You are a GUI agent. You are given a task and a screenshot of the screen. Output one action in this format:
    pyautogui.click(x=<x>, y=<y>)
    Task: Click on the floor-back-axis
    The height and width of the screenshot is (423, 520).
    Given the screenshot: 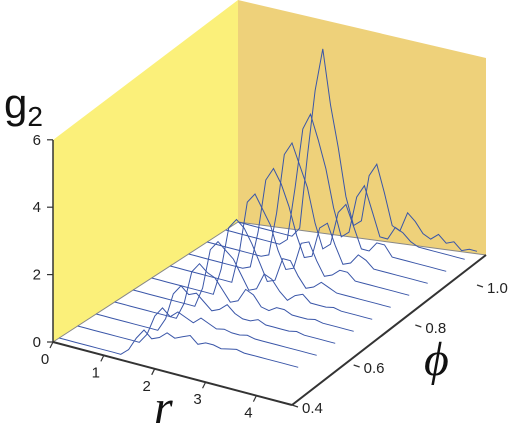 What is the action you would take?
    pyautogui.click(x=362, y=238)
    